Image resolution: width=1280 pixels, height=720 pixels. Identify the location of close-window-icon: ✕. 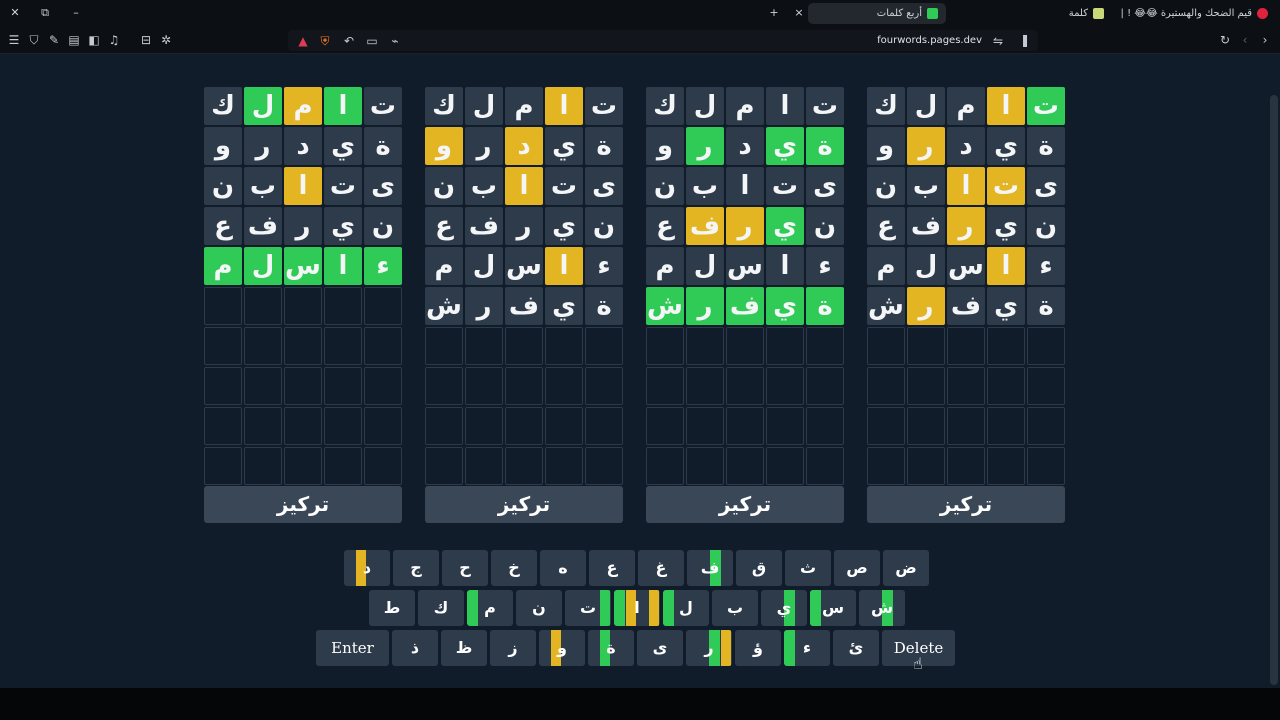
(15, 12).